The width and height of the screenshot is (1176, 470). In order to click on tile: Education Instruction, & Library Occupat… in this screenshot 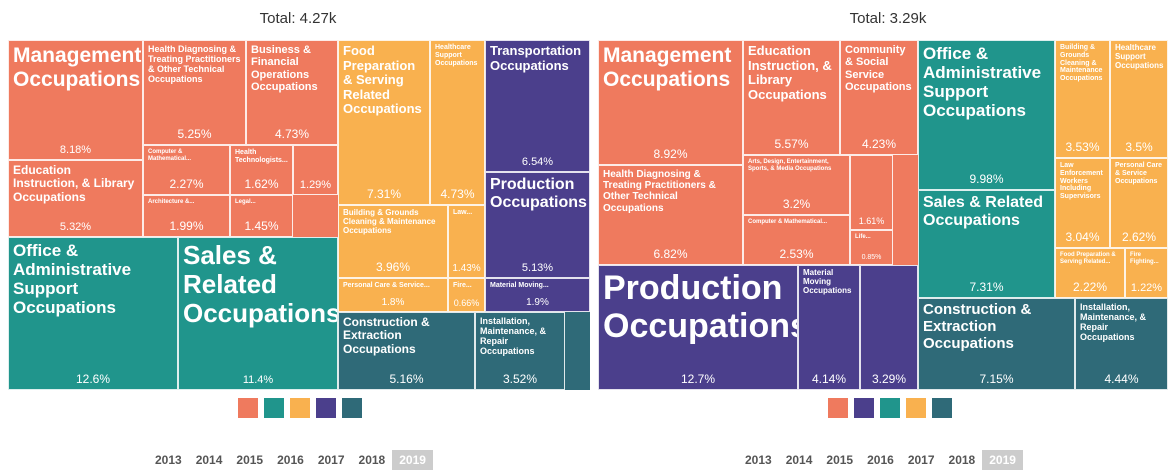, I will do `click(75, 198)`.